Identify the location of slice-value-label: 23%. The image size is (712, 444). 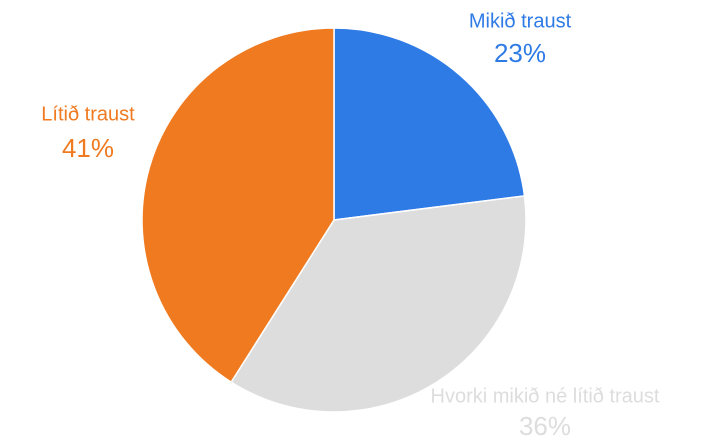
(520, 53).